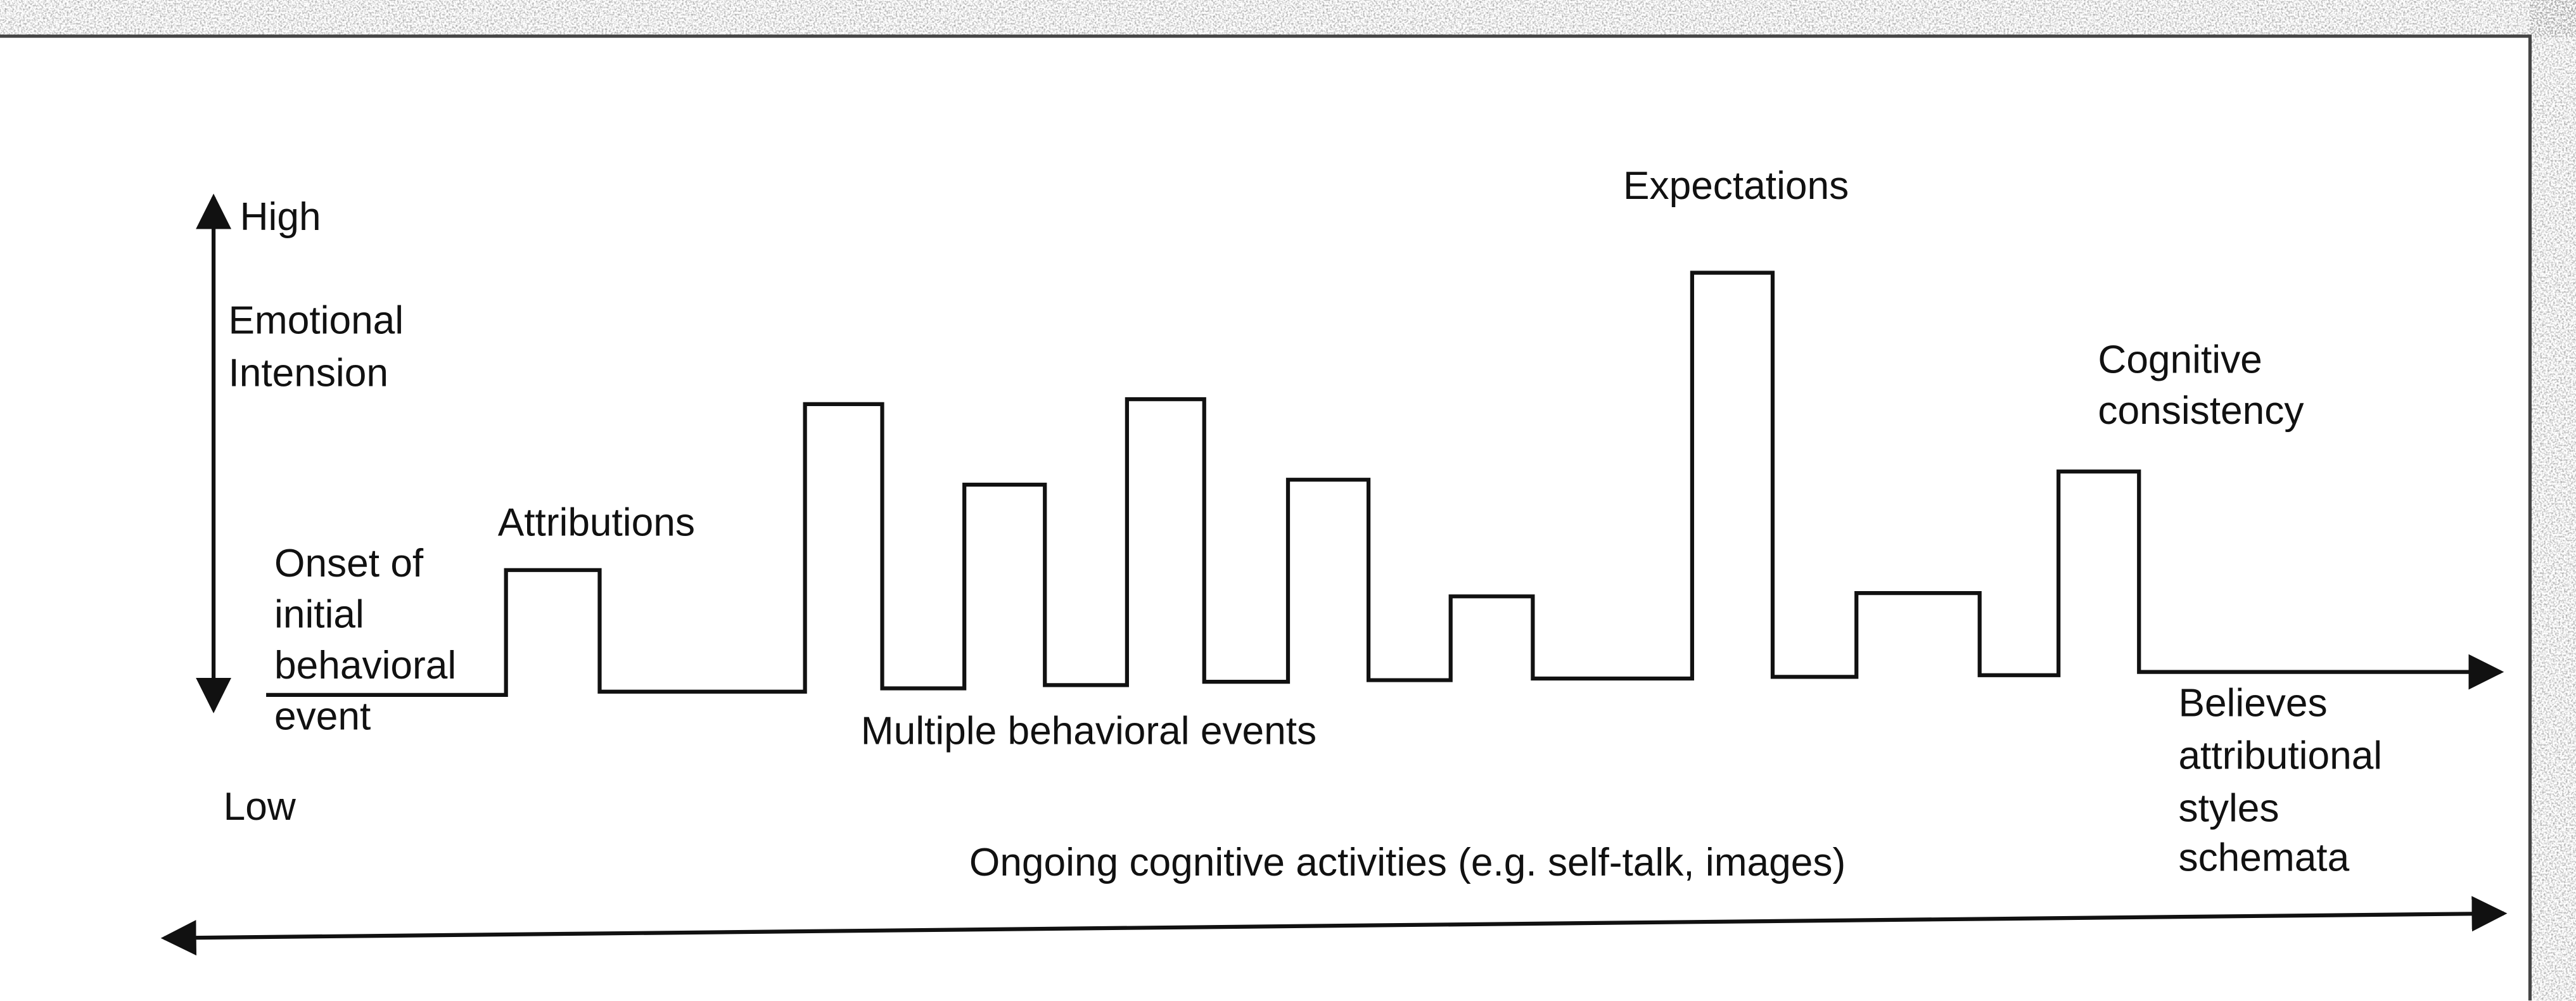 This screenshot has height=1001, width=2576. I want to click on onset-label: event, so click(323, 716).